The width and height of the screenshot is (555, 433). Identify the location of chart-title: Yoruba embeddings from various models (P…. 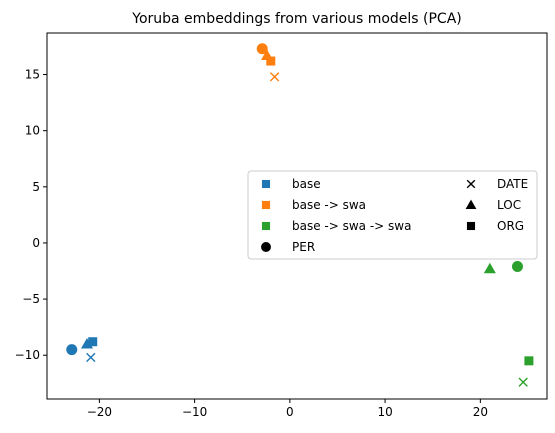
(296, 19).